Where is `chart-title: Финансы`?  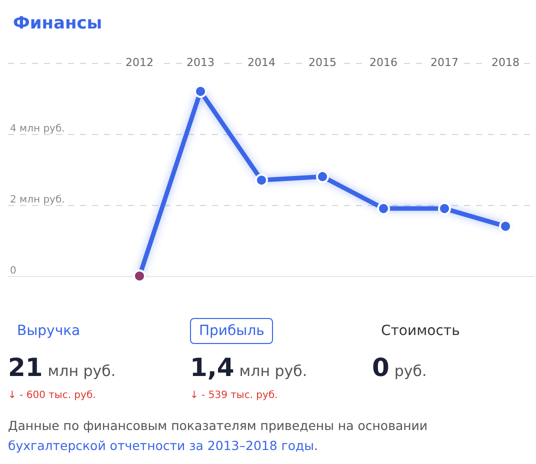 chart-title: Финансы is located at coordinates (57, 24).